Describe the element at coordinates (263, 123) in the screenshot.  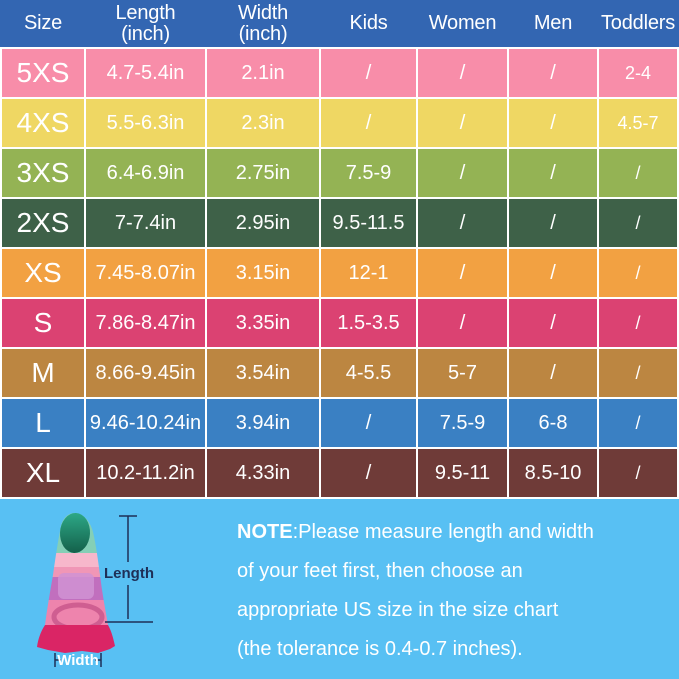
I see `table-cell: 2.3in` at that location.